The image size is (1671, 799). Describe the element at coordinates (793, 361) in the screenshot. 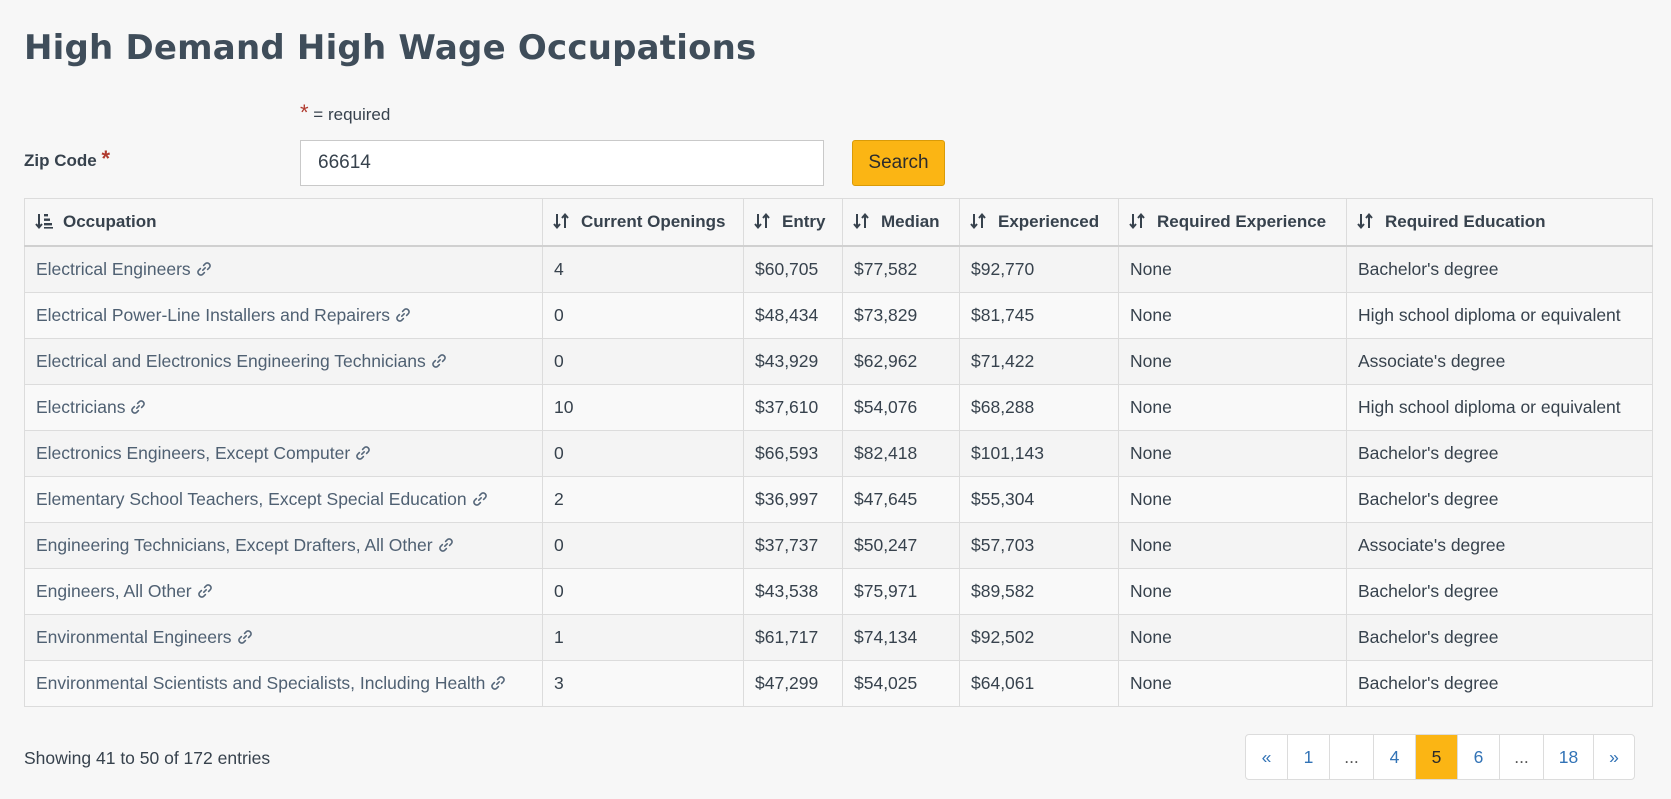

I see `cell-entry: $43,929` at that location.